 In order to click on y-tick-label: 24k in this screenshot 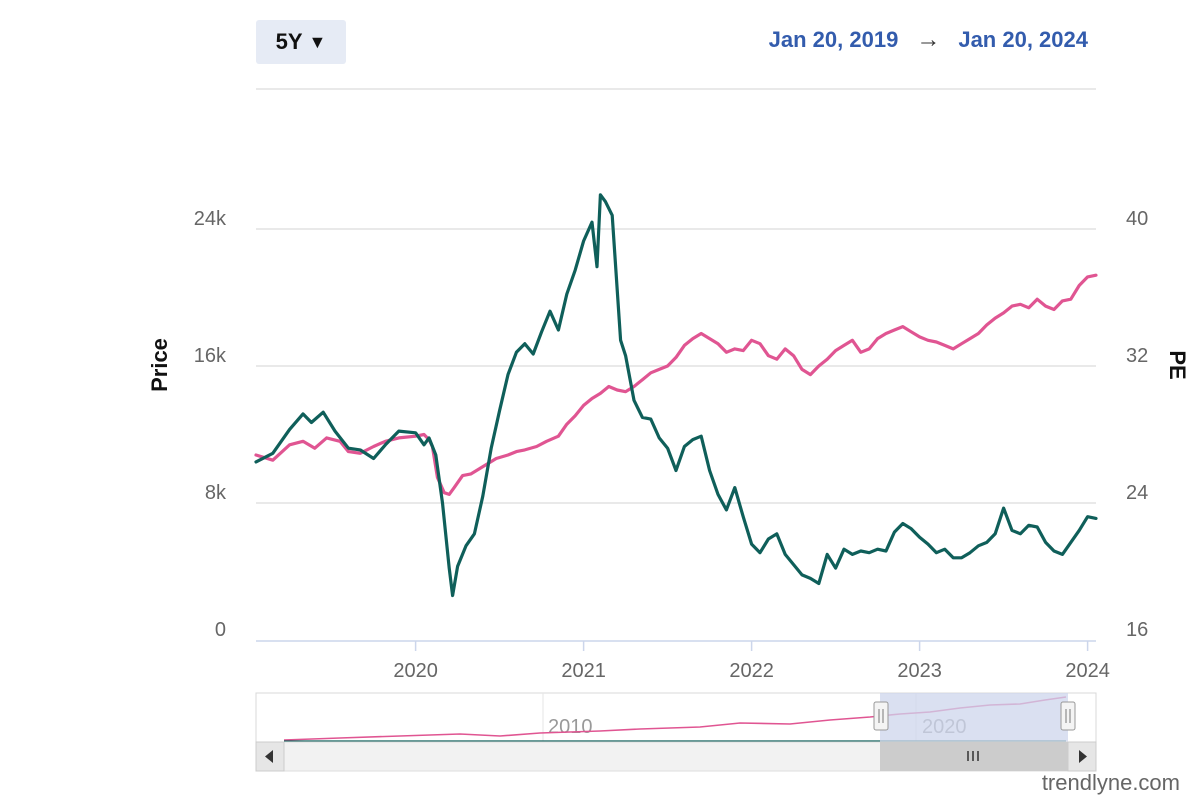, I will do `click(210, 219)`.